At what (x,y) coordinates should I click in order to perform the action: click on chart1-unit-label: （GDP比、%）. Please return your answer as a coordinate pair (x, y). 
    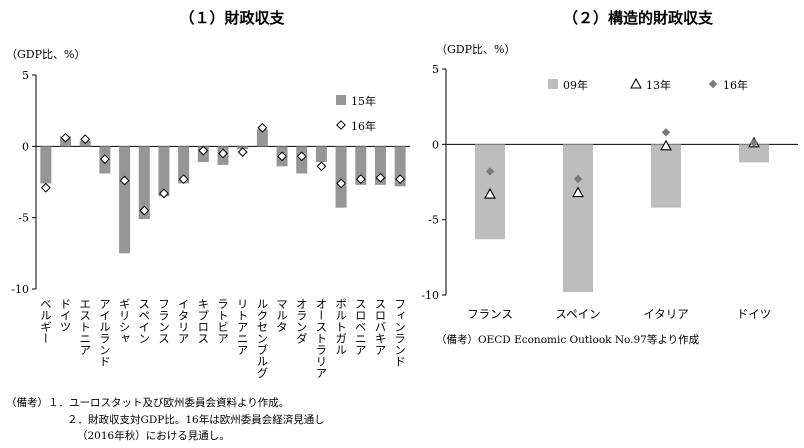
    Looking at the image, I should click on (45, 54).